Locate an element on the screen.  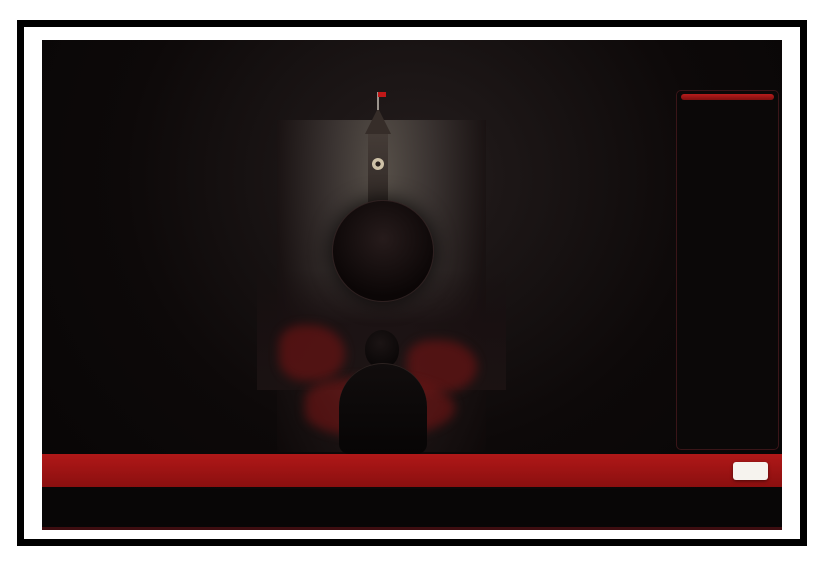
sidebar-title is located at coordinates (727, 97).